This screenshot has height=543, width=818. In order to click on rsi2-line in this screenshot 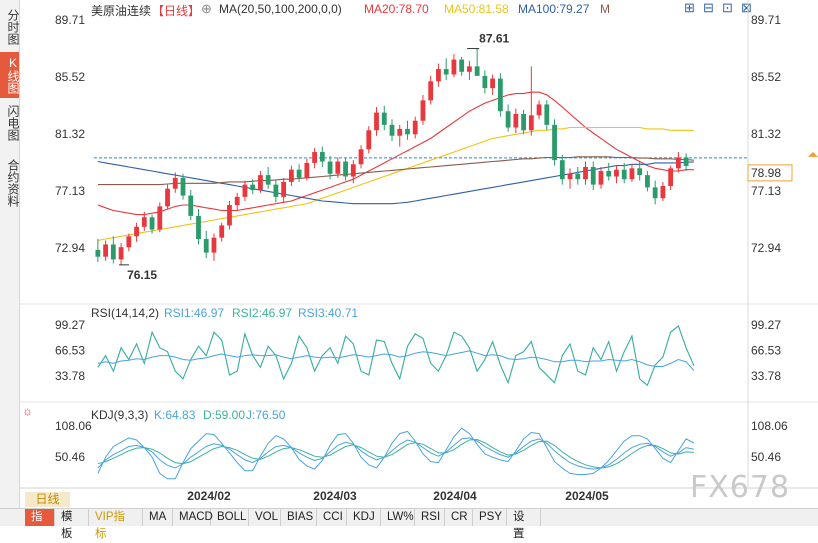, I will do `click(396, 356)`.